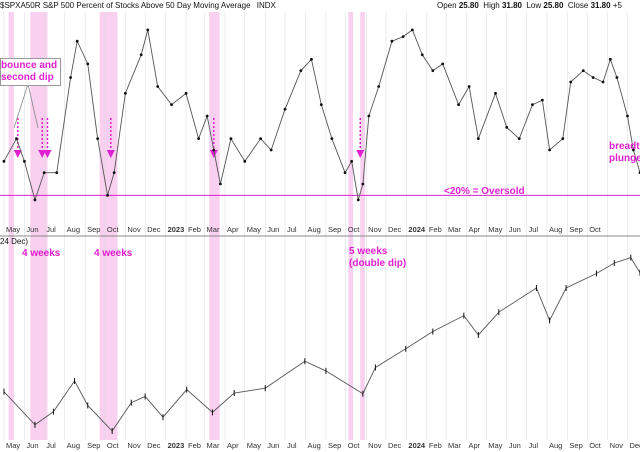 Image resolution: width=640 pixels, height=452 pixels. What do you see at coordinates (112, 229) in the screenshot?
I see `axis-top-label-5: Oct` at bounding box center [112, 229].